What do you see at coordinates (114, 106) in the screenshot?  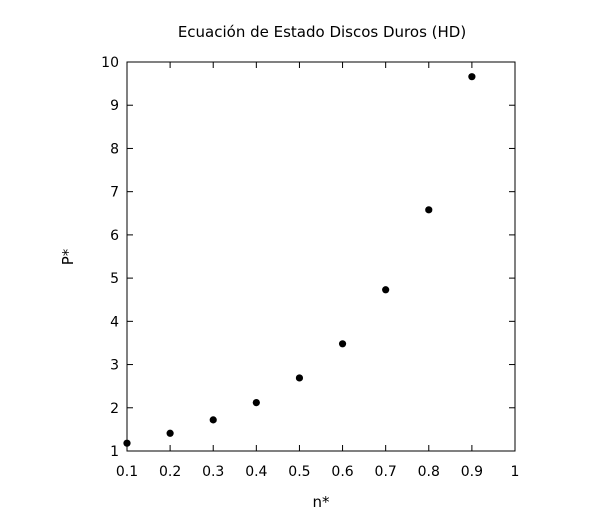 I see `y-tick-label: 9` at bounding box center [114, 106].